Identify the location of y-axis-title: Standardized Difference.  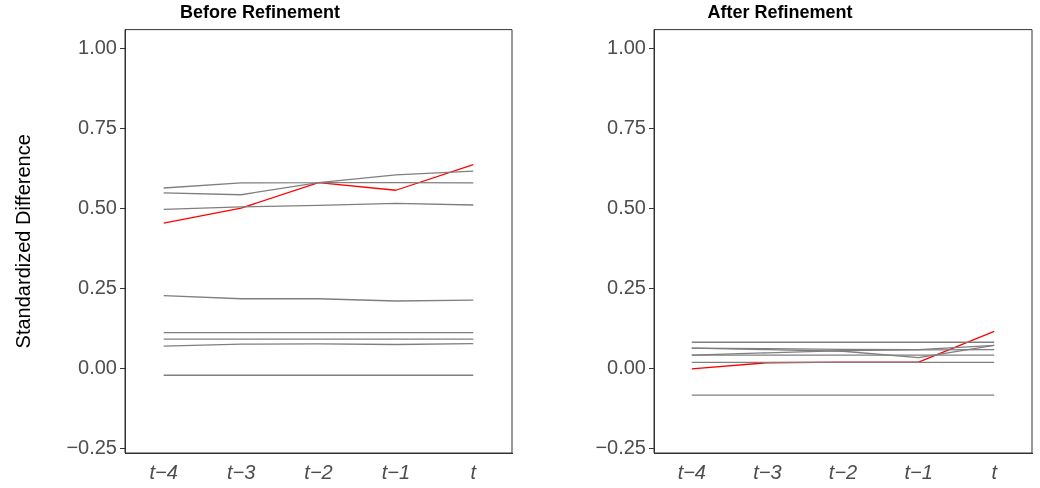
(22, 241).